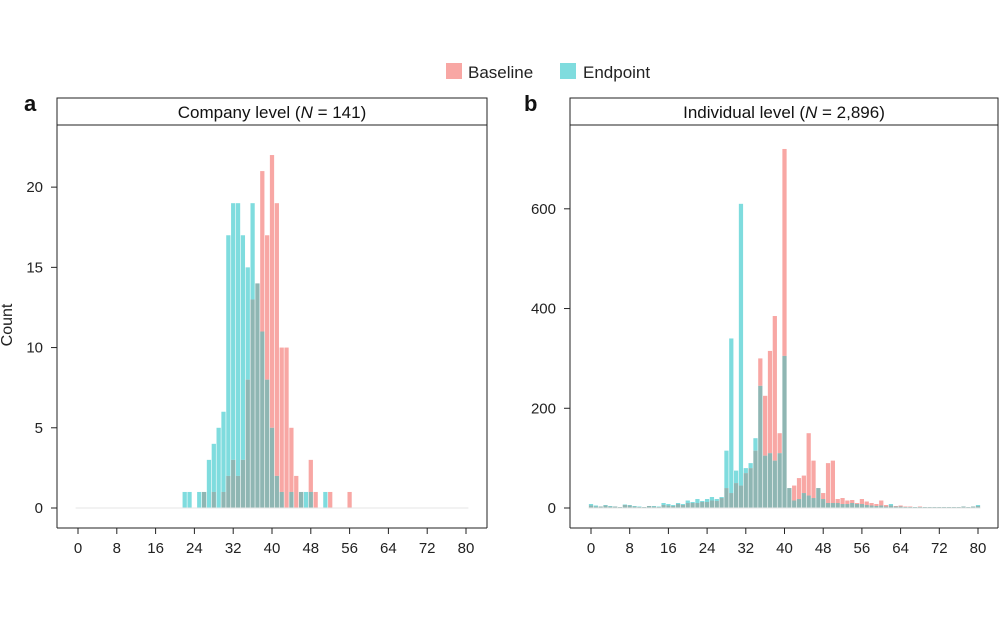  What do you see at coordinates (155, 548) in the screenshot?
I see `panel-a-x-tick-label-16: 16` at bounding box center [155, 548].